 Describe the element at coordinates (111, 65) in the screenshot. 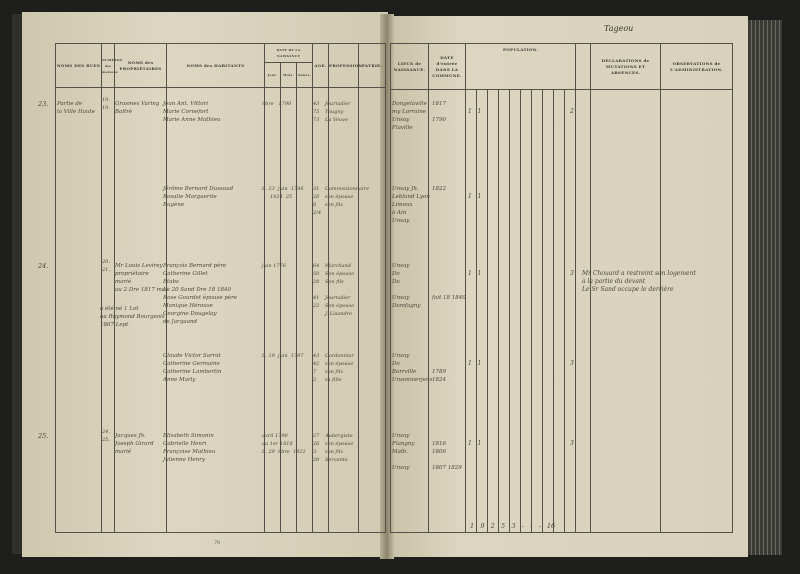

I see `header-house-numbers: NUMÉROS des maisons` at that location.